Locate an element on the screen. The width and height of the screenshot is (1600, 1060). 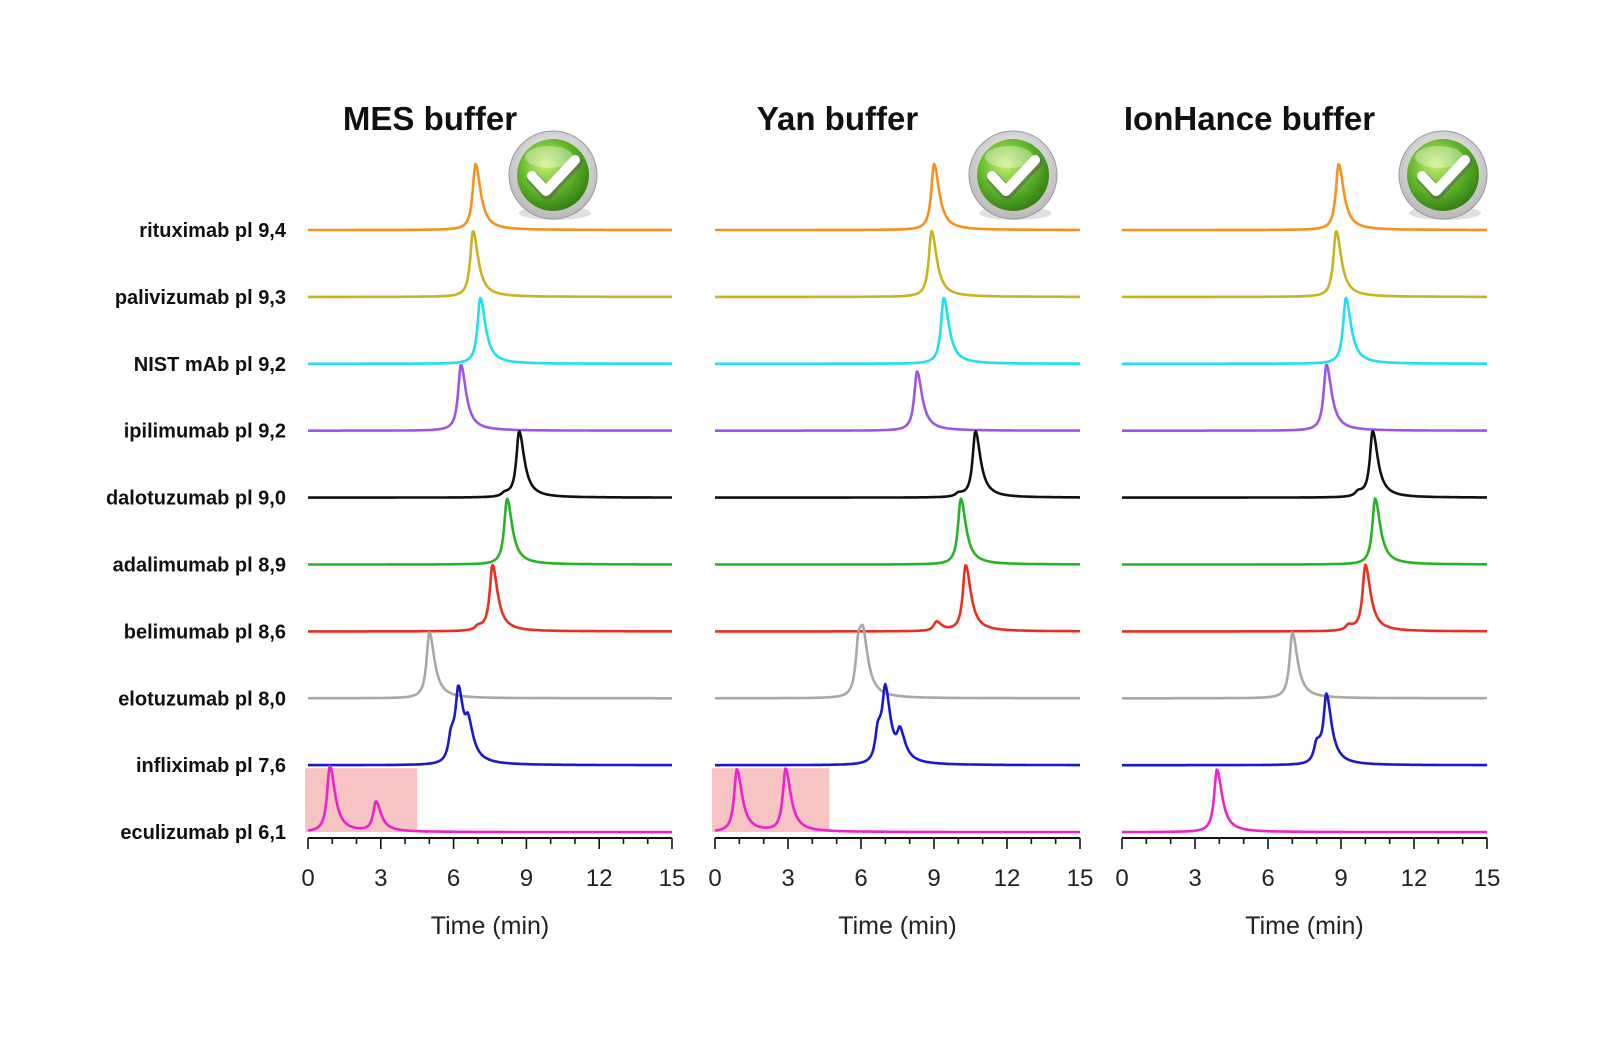
row-label: infliximab pl 7,6 is located at coordinates (211, 766).